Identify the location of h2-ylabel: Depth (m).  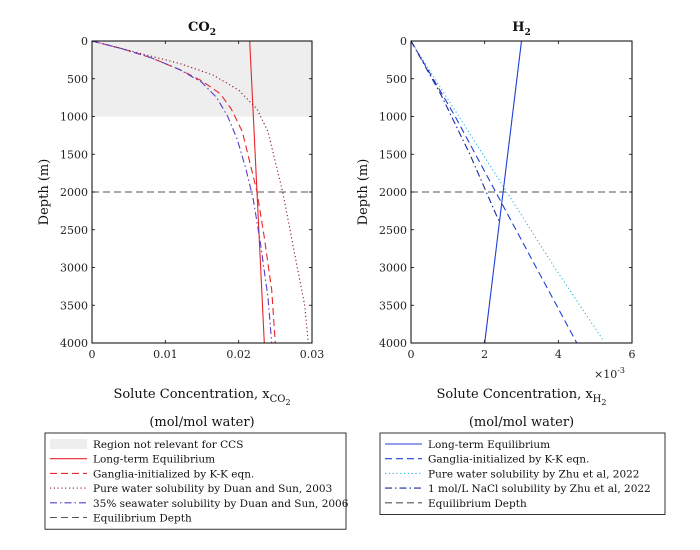
(363, 192).